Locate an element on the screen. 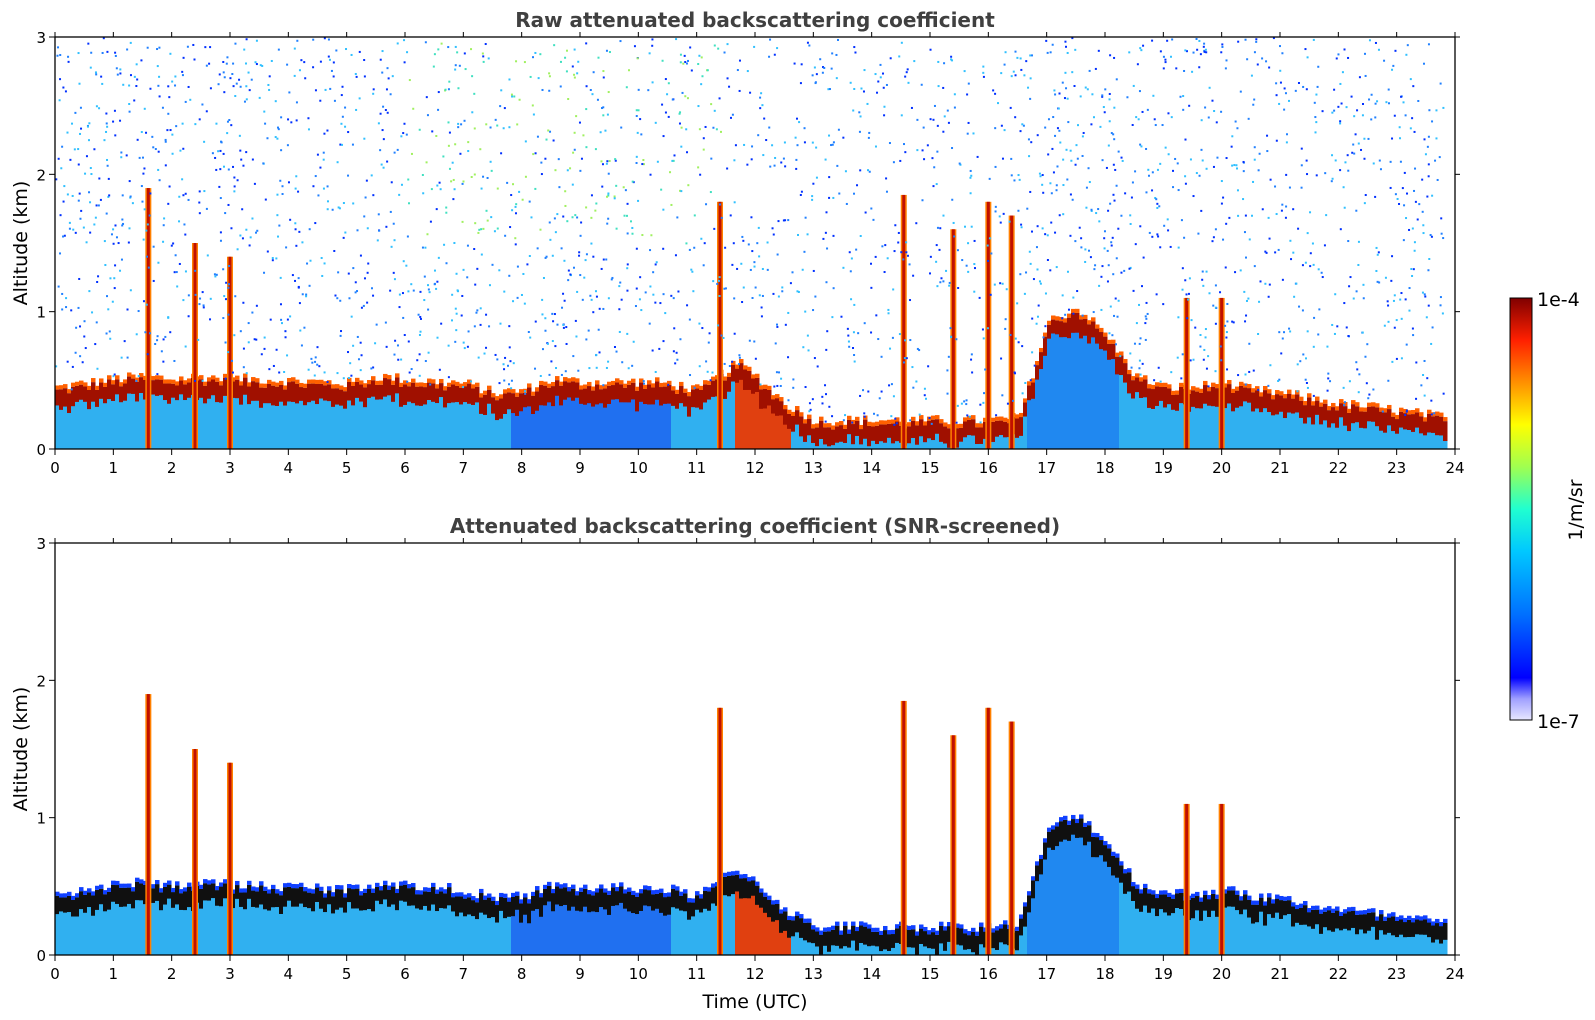 This screenshot has height=1020, width=1595. y-tick-label: 1 is located at coordinates (41, 313).